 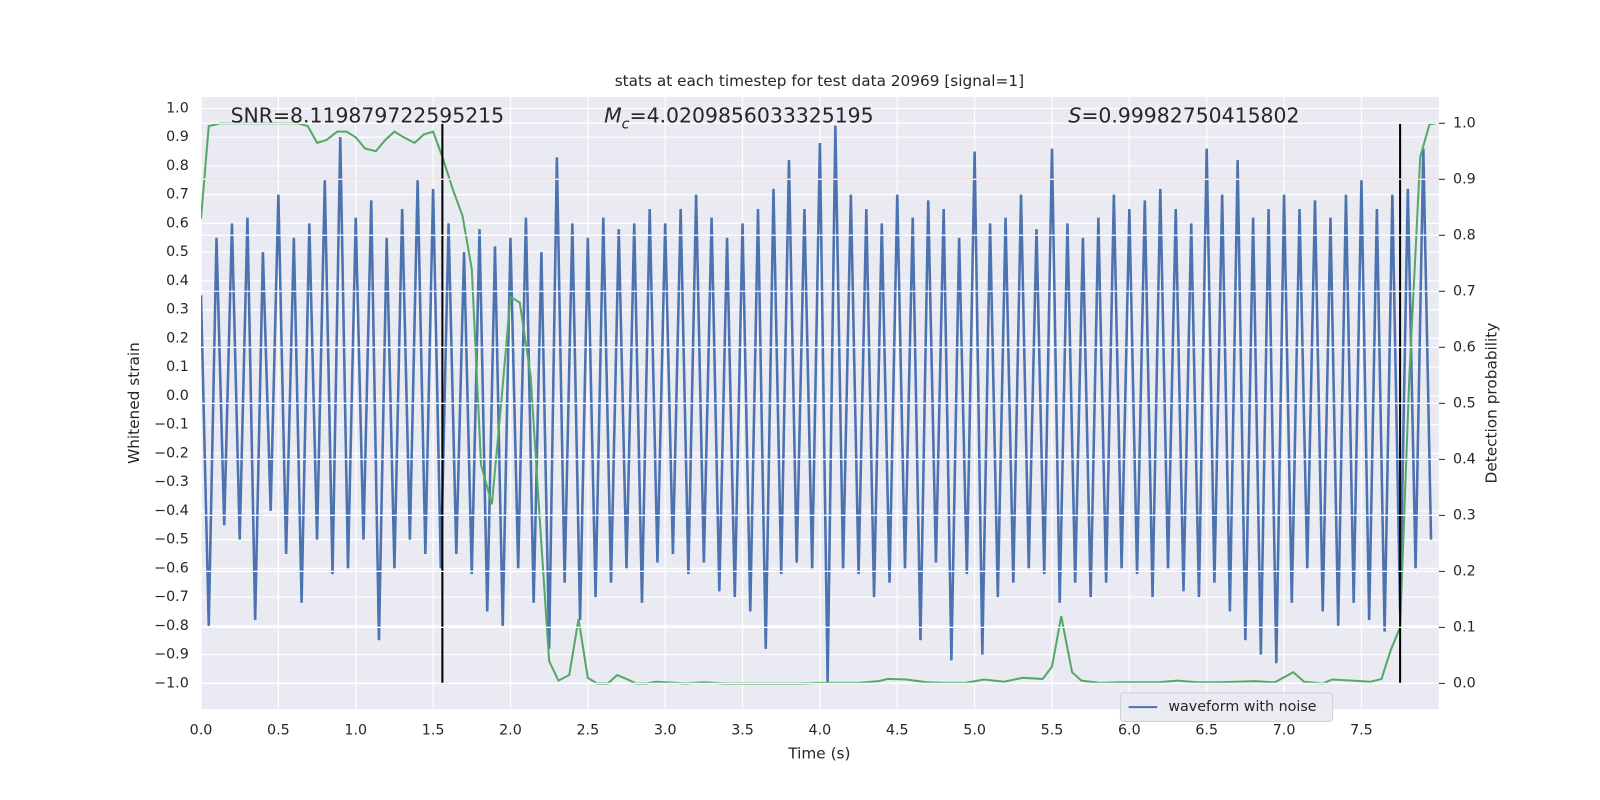 What do you see at coordinates (587, 731) in the screenshot?
I see `x-tick-label: 2.5` at bounding box center [587, 731].